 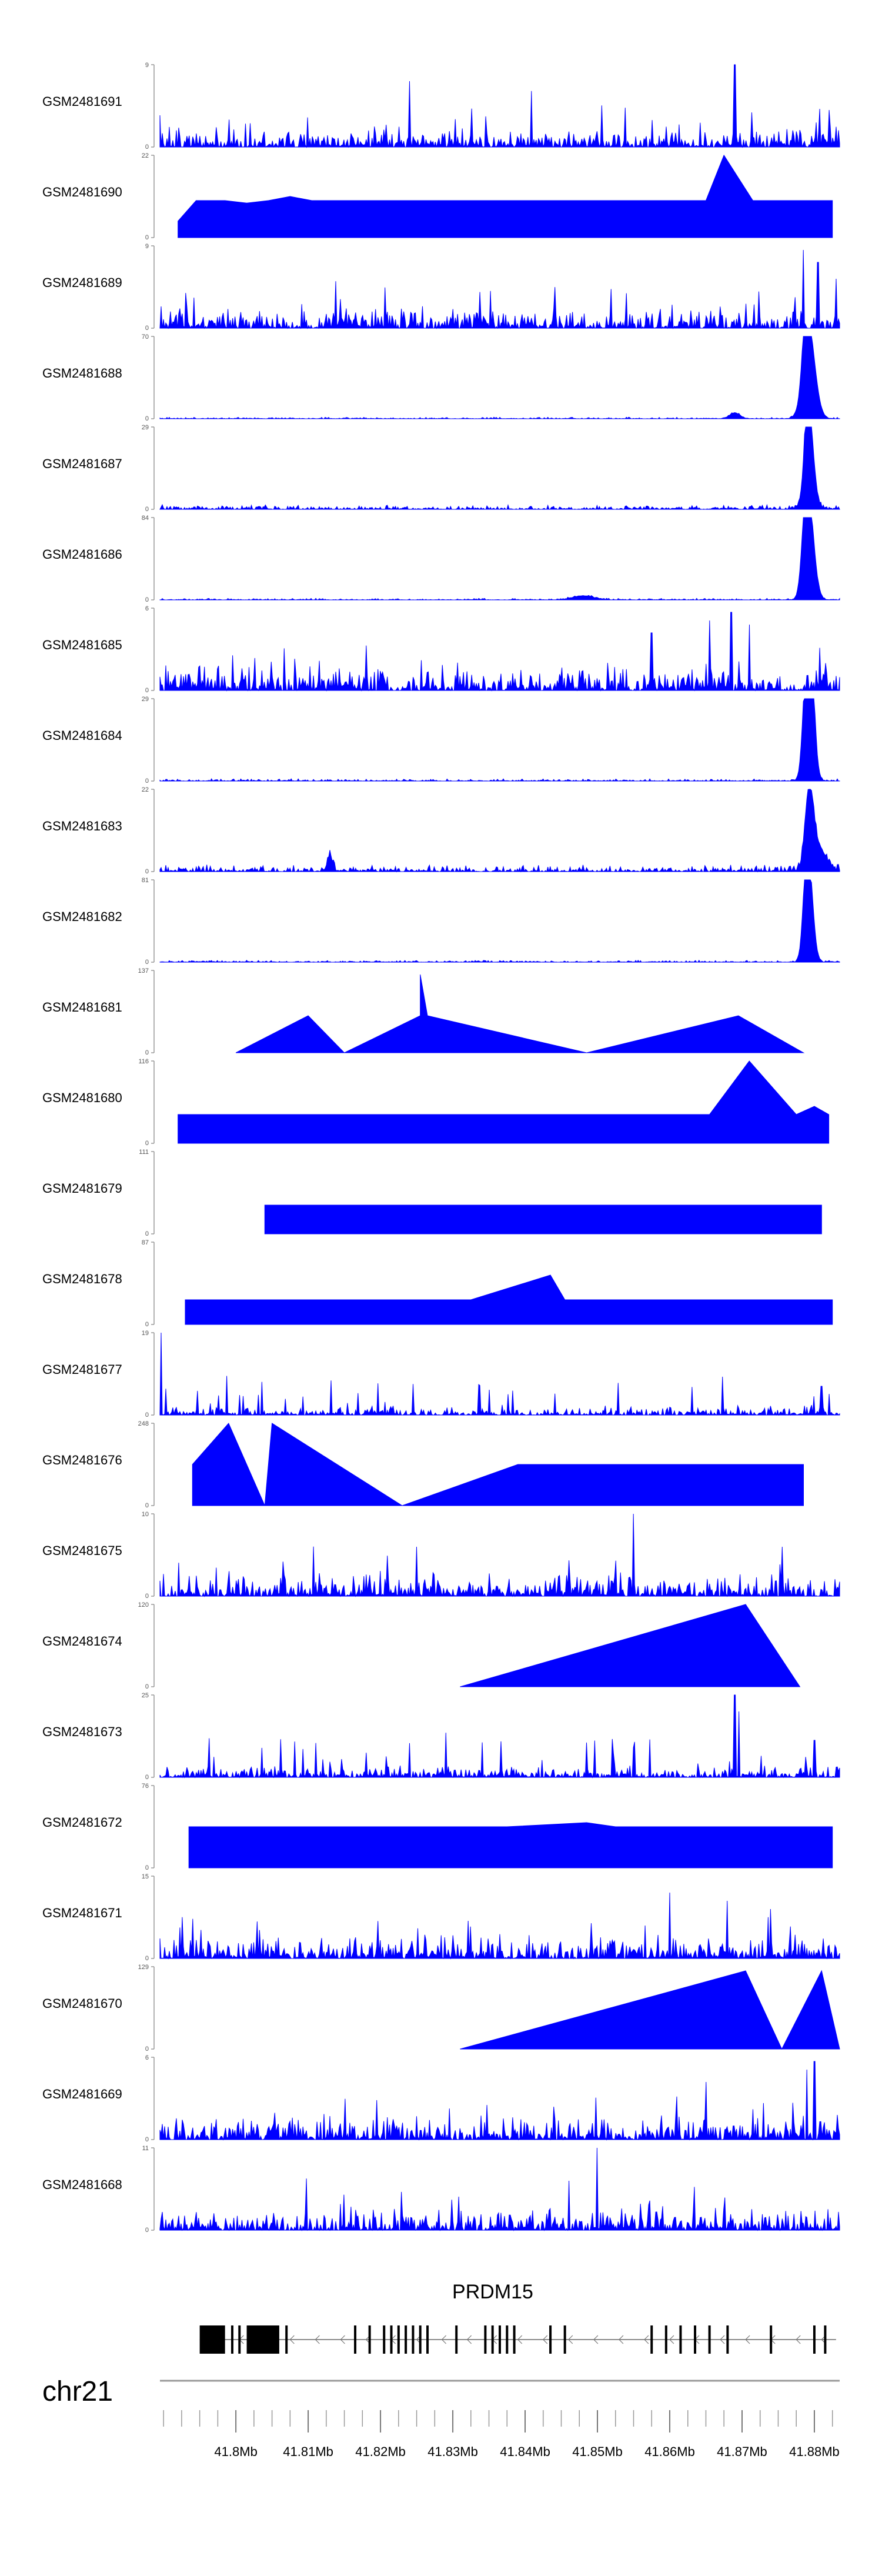 I want to click on y-max-label: 15, so click(x=145, y=1876).